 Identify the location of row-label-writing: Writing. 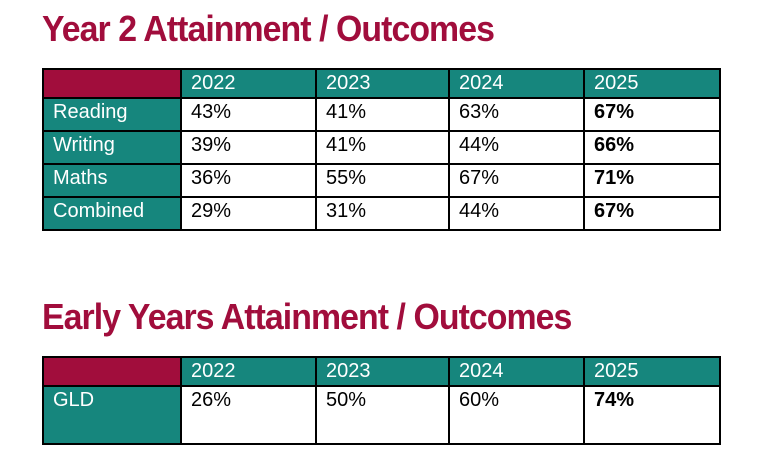
(112, 147).